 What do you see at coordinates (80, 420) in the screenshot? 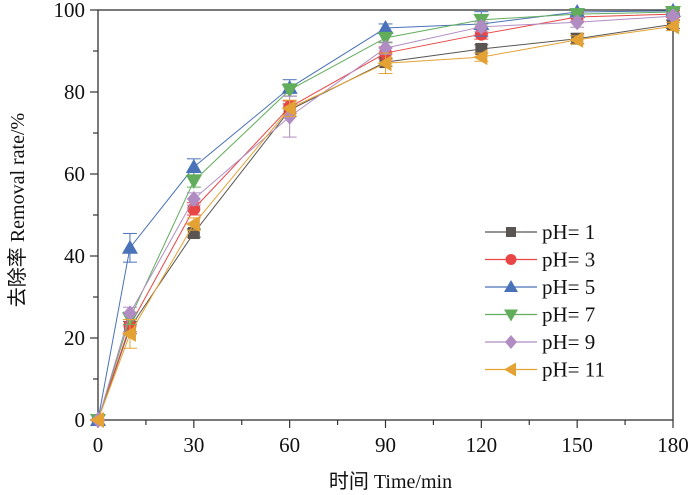
I see `y-tick-label: 0` at bounding box center [80, 420].